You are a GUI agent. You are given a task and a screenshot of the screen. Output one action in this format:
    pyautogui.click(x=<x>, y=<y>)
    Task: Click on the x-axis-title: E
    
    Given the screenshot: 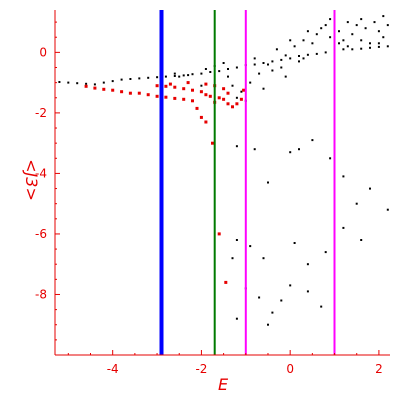 What is the action you would take?
    pyautogui.click(x=223, y=384)
    